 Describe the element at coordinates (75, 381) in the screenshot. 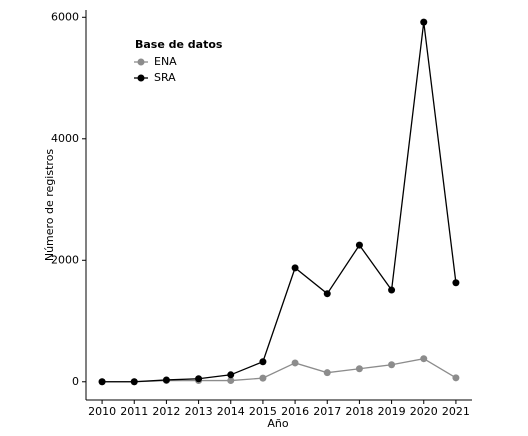

I see `y-tick-label: 0` at that location.